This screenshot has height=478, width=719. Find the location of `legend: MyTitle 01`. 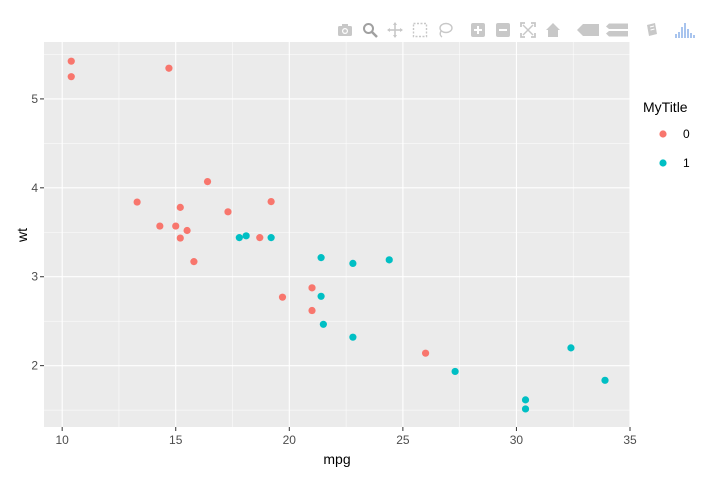

legend: MyTitle 01 is located at coordinates (666, 134).